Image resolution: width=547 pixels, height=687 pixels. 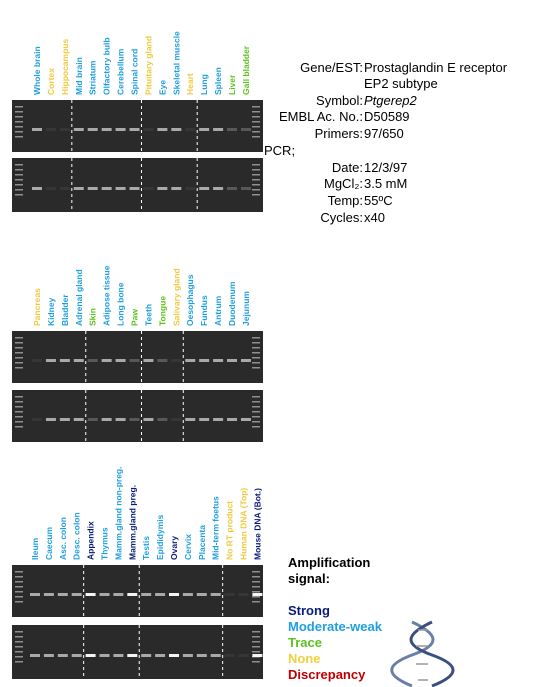 I want to click on info-label: Temp:, so click(x=345, y=200).